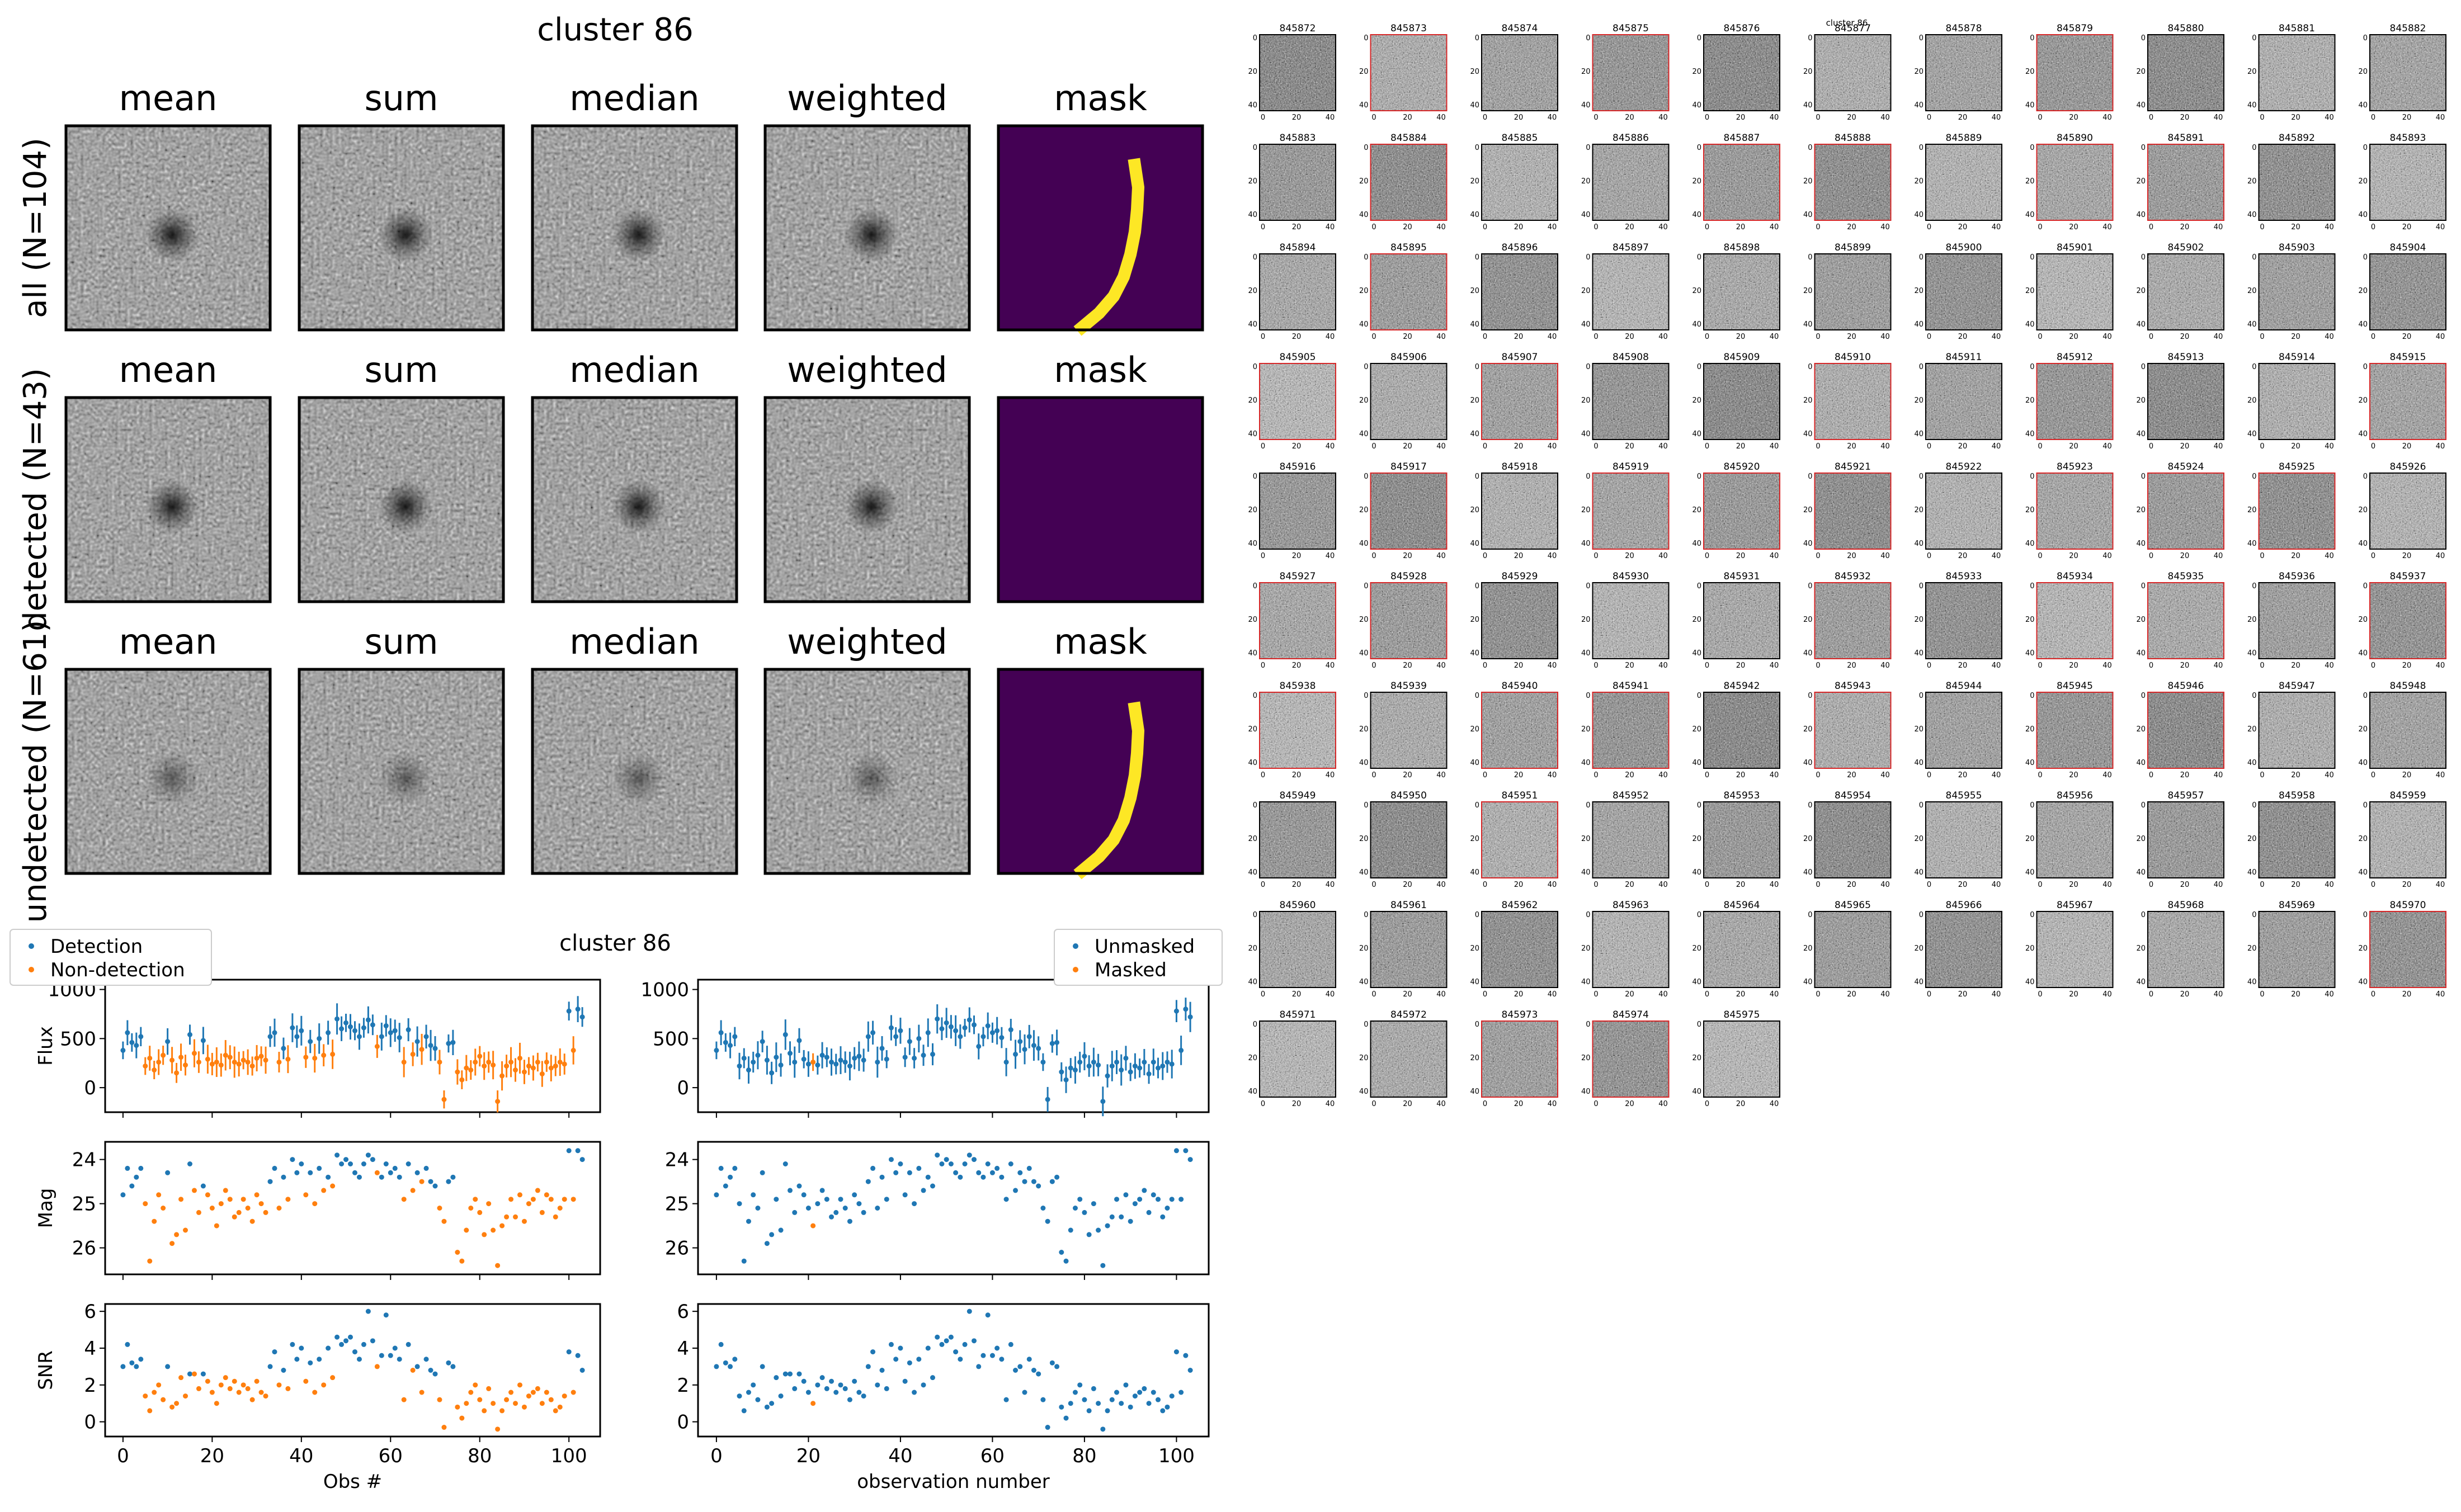  I want to click on thumbnail-title: 845884, so click(1408, 138).